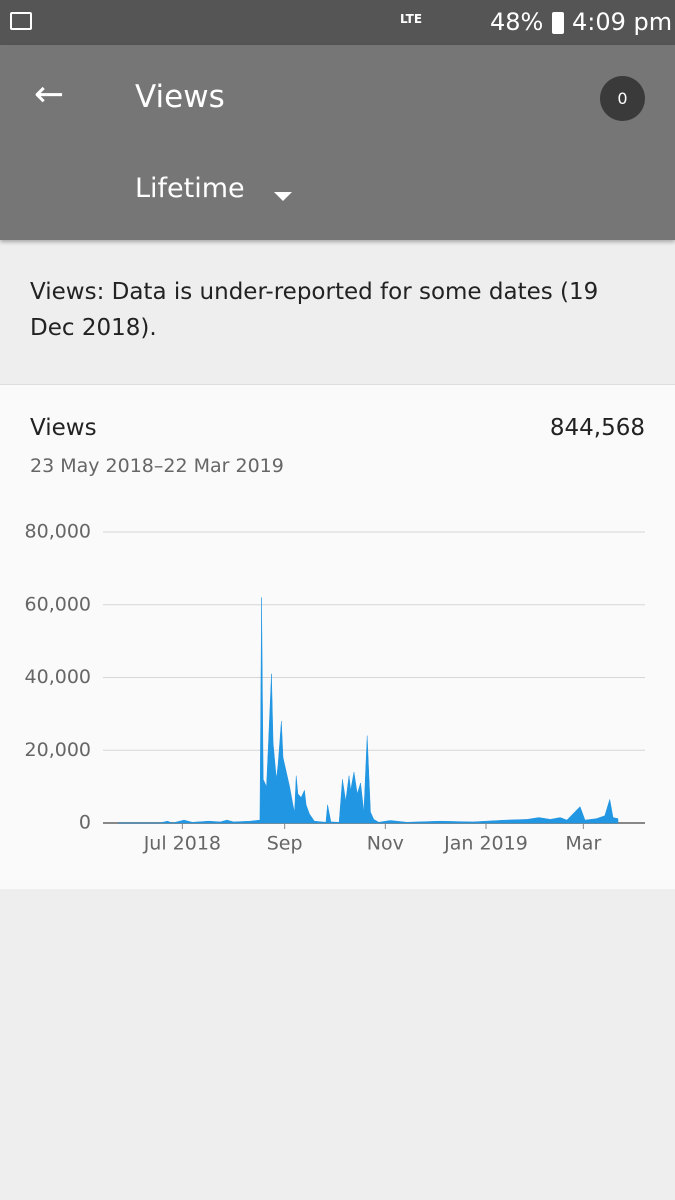  I want to click on app-title: Views, so click(180, 97).